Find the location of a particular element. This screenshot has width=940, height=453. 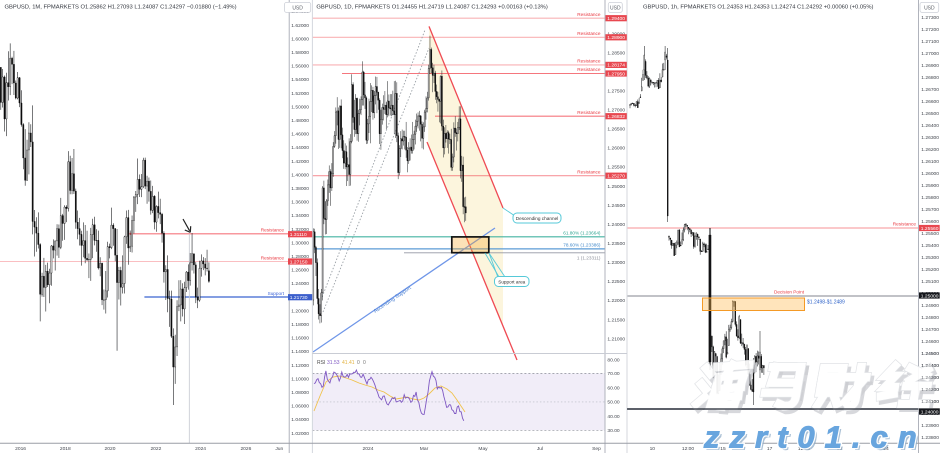

svg-text: 50.00 is located at coordinates (613, 403).